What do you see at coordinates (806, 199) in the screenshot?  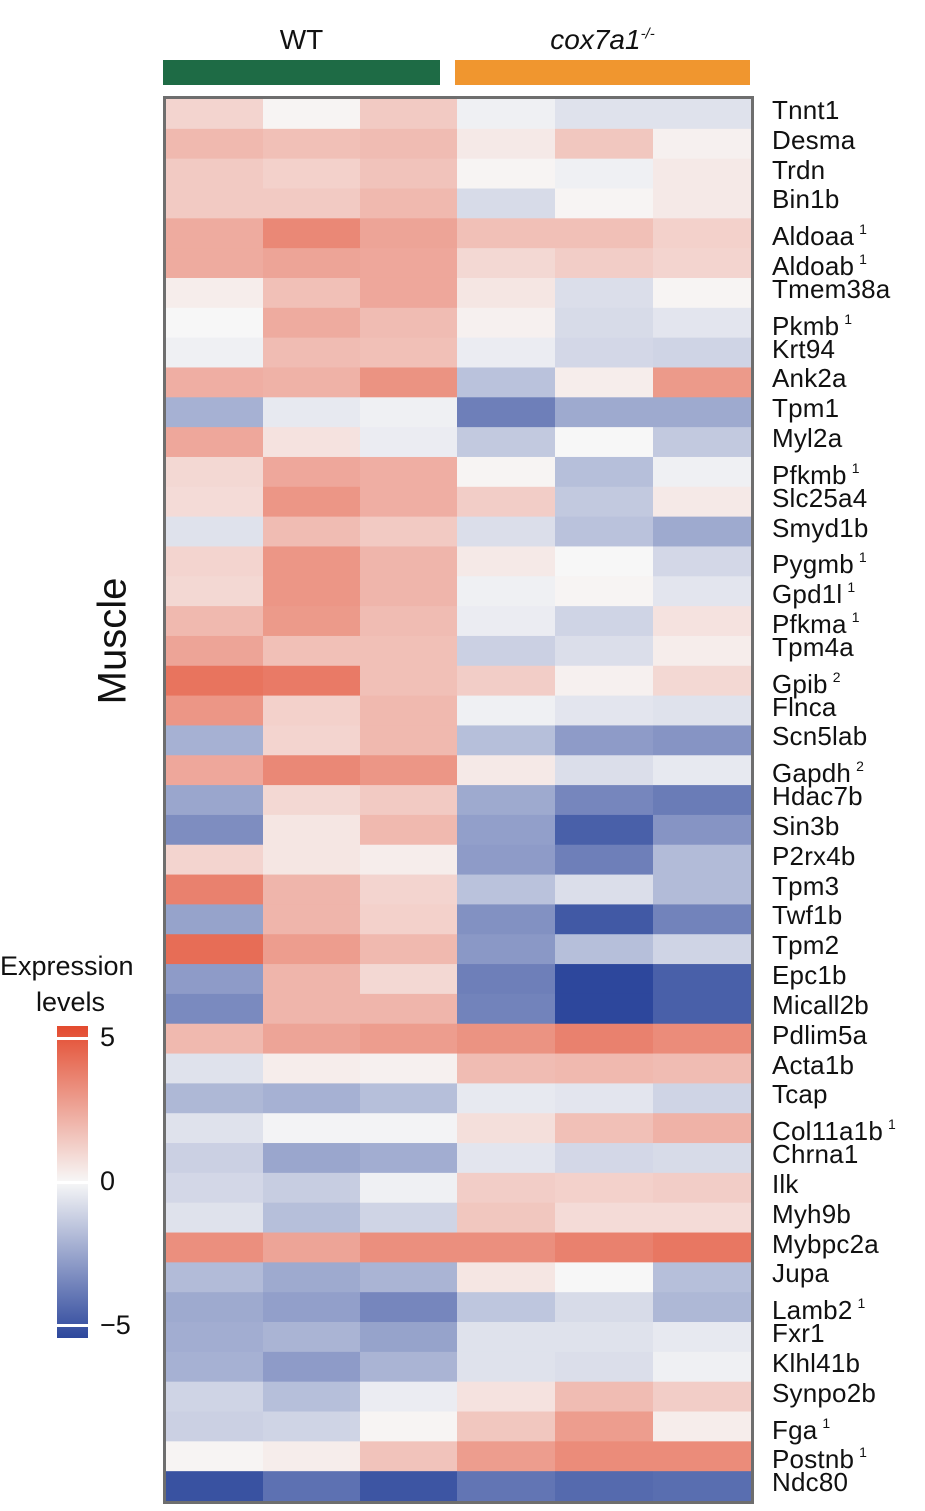 I see `gene-name: Bin1b` at bounding box center [806, 199].